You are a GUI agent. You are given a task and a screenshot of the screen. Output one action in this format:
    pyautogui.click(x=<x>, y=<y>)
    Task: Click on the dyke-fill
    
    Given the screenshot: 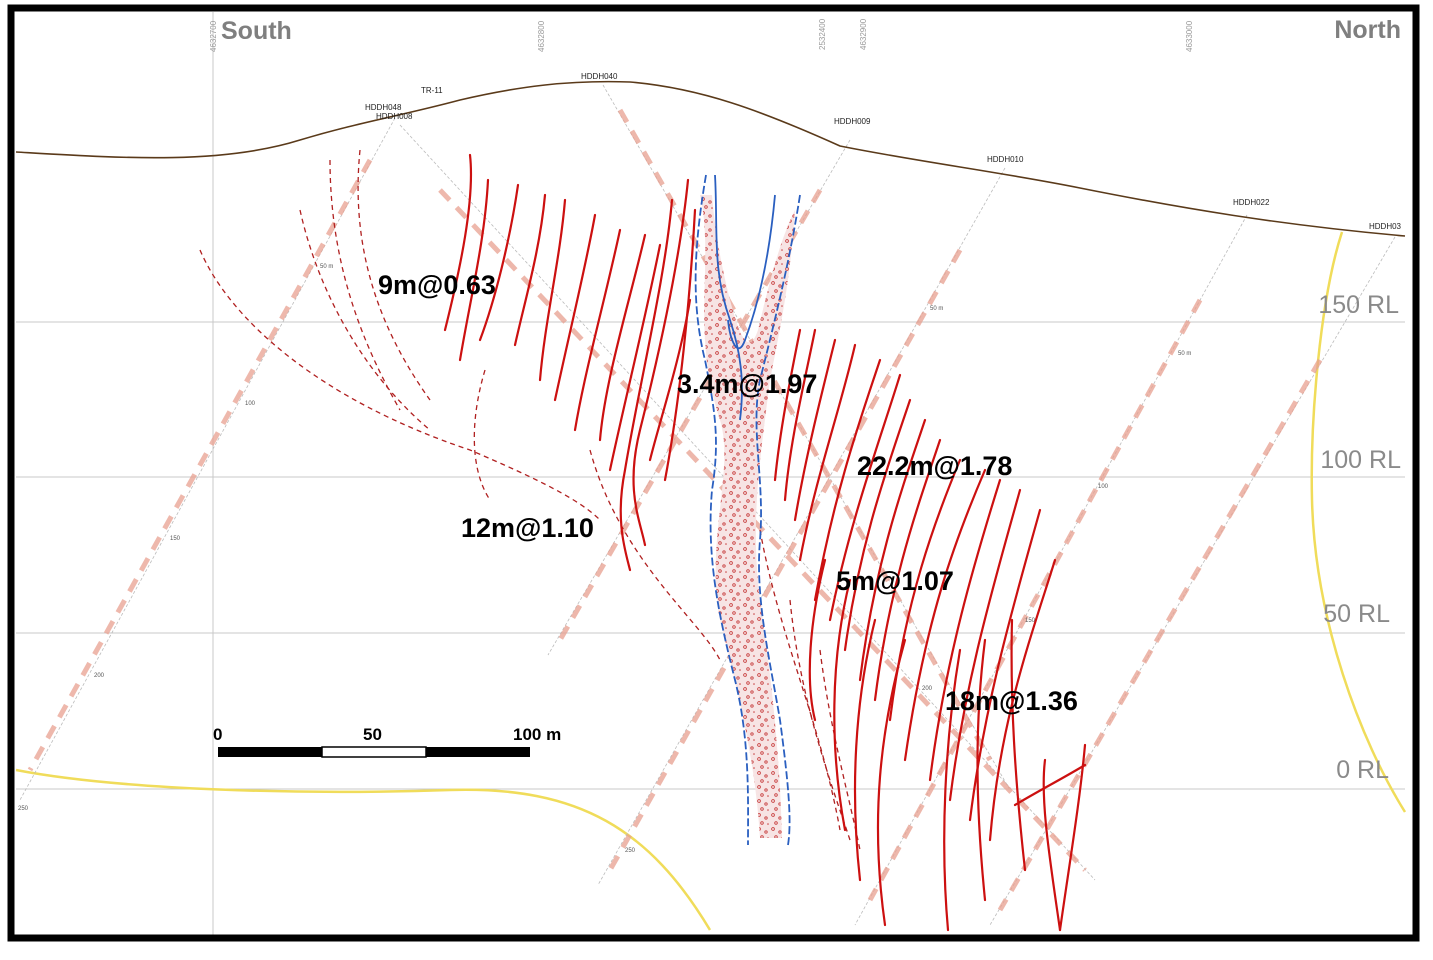 What is the action you would take?
    pyautogui.click(x=747, y=516)
    